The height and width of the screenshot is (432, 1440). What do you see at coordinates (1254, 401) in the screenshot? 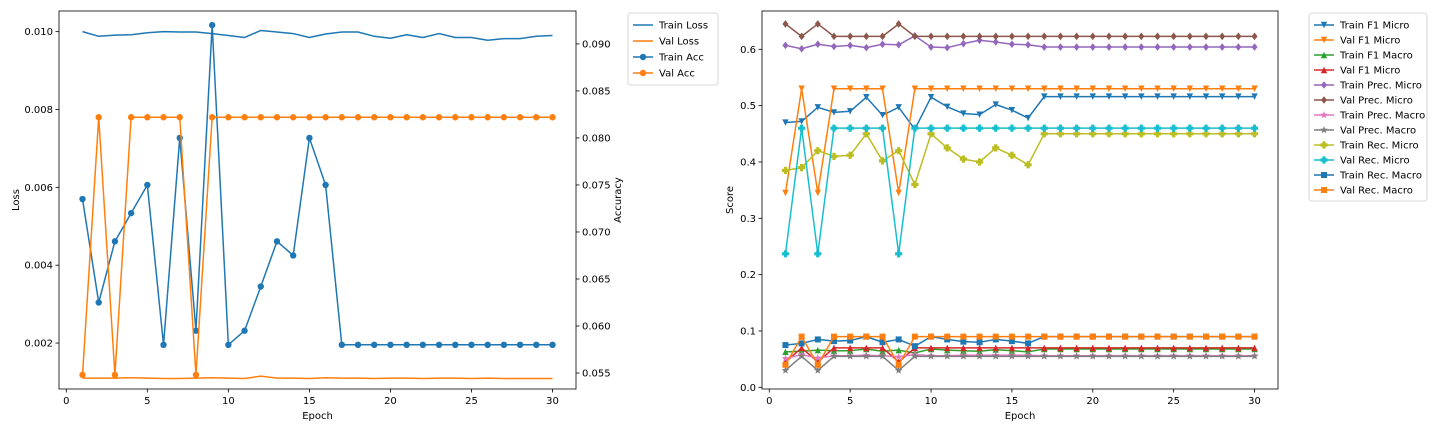
I see `score-x-tick-label: 30` at bounding box center [1254, 401].